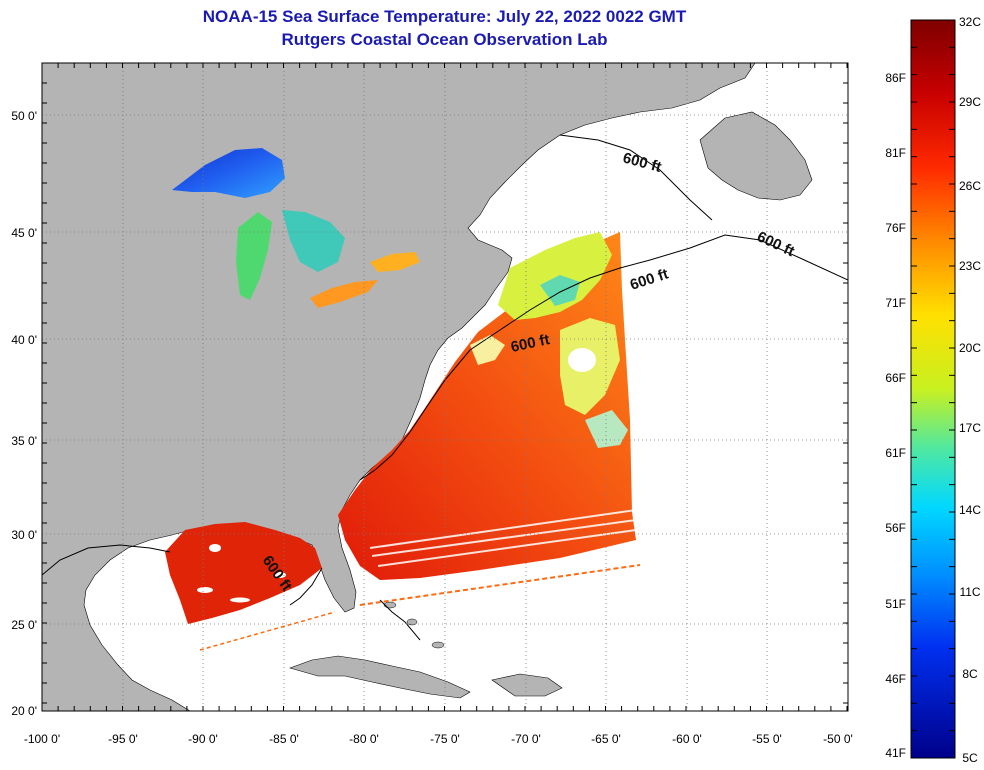 This screenshot has height=770, width=984. What do you see at coordinates (895, 528) in the screenshot?
I see `colorbar-fahrenheit-label: 56F` at bounding box center [895, 528].